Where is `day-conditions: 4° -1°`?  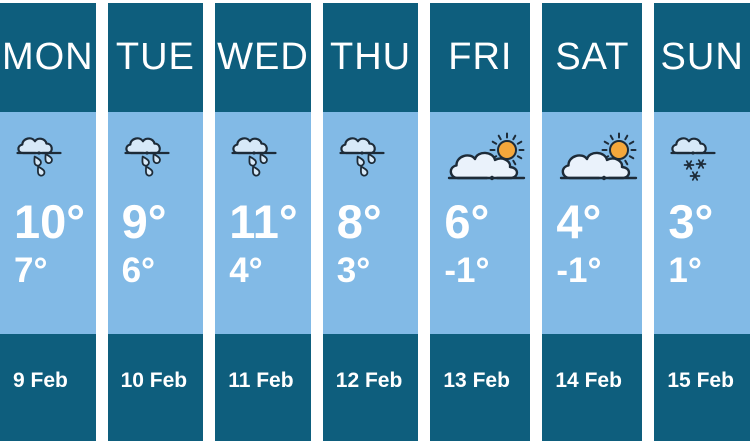
day-conditions: 4° -1° is located at coordinates (592, 223).